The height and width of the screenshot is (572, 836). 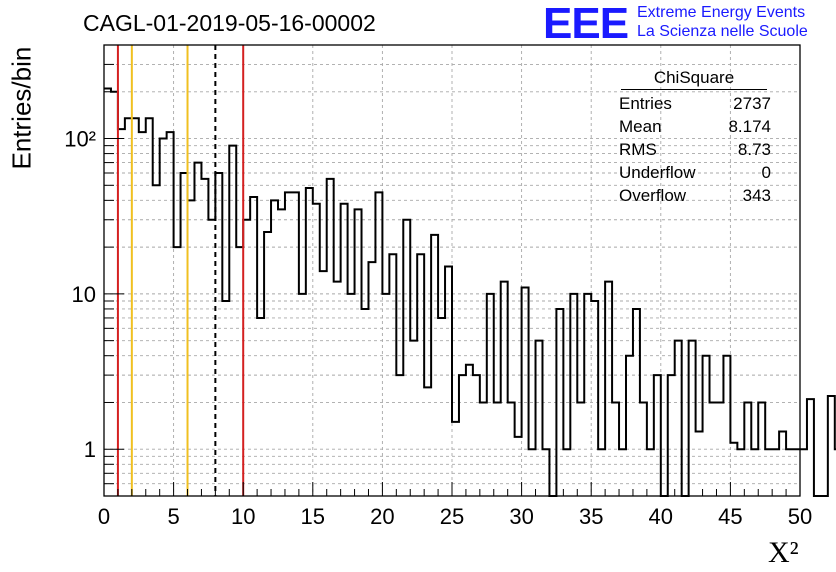 I want to click on y-tick-labels: 1 10 10², so click(x=80, y=295).